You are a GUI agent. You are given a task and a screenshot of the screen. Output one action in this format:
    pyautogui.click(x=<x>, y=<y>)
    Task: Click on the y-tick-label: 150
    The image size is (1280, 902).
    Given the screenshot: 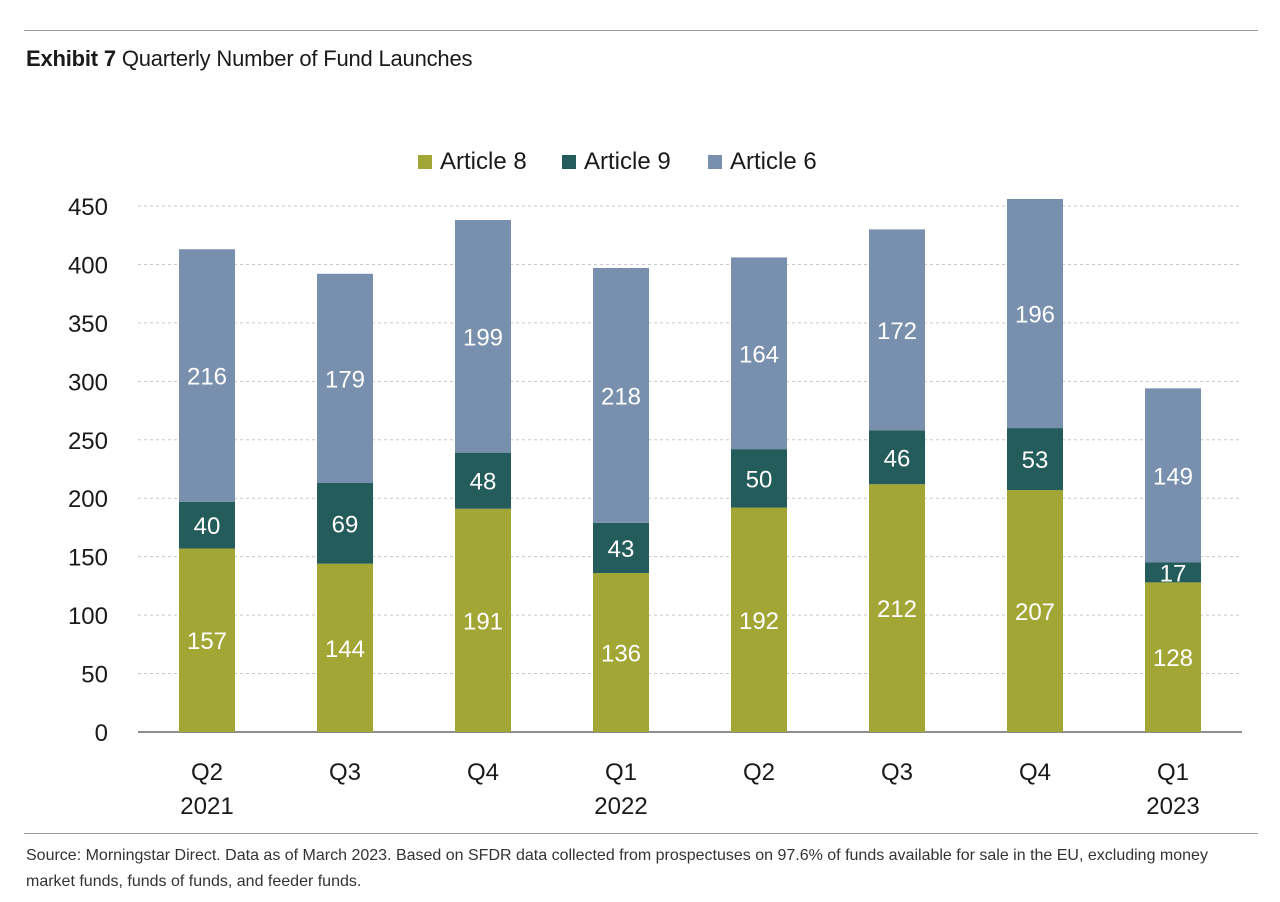 What is the action you would take?
    pyautogui.click(x=88, y=558)
    